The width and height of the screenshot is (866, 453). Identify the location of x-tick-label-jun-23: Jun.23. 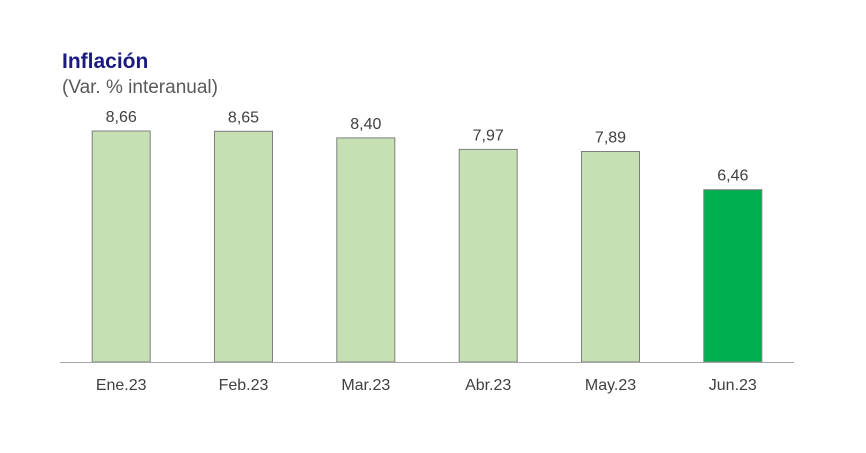
(733, 385).